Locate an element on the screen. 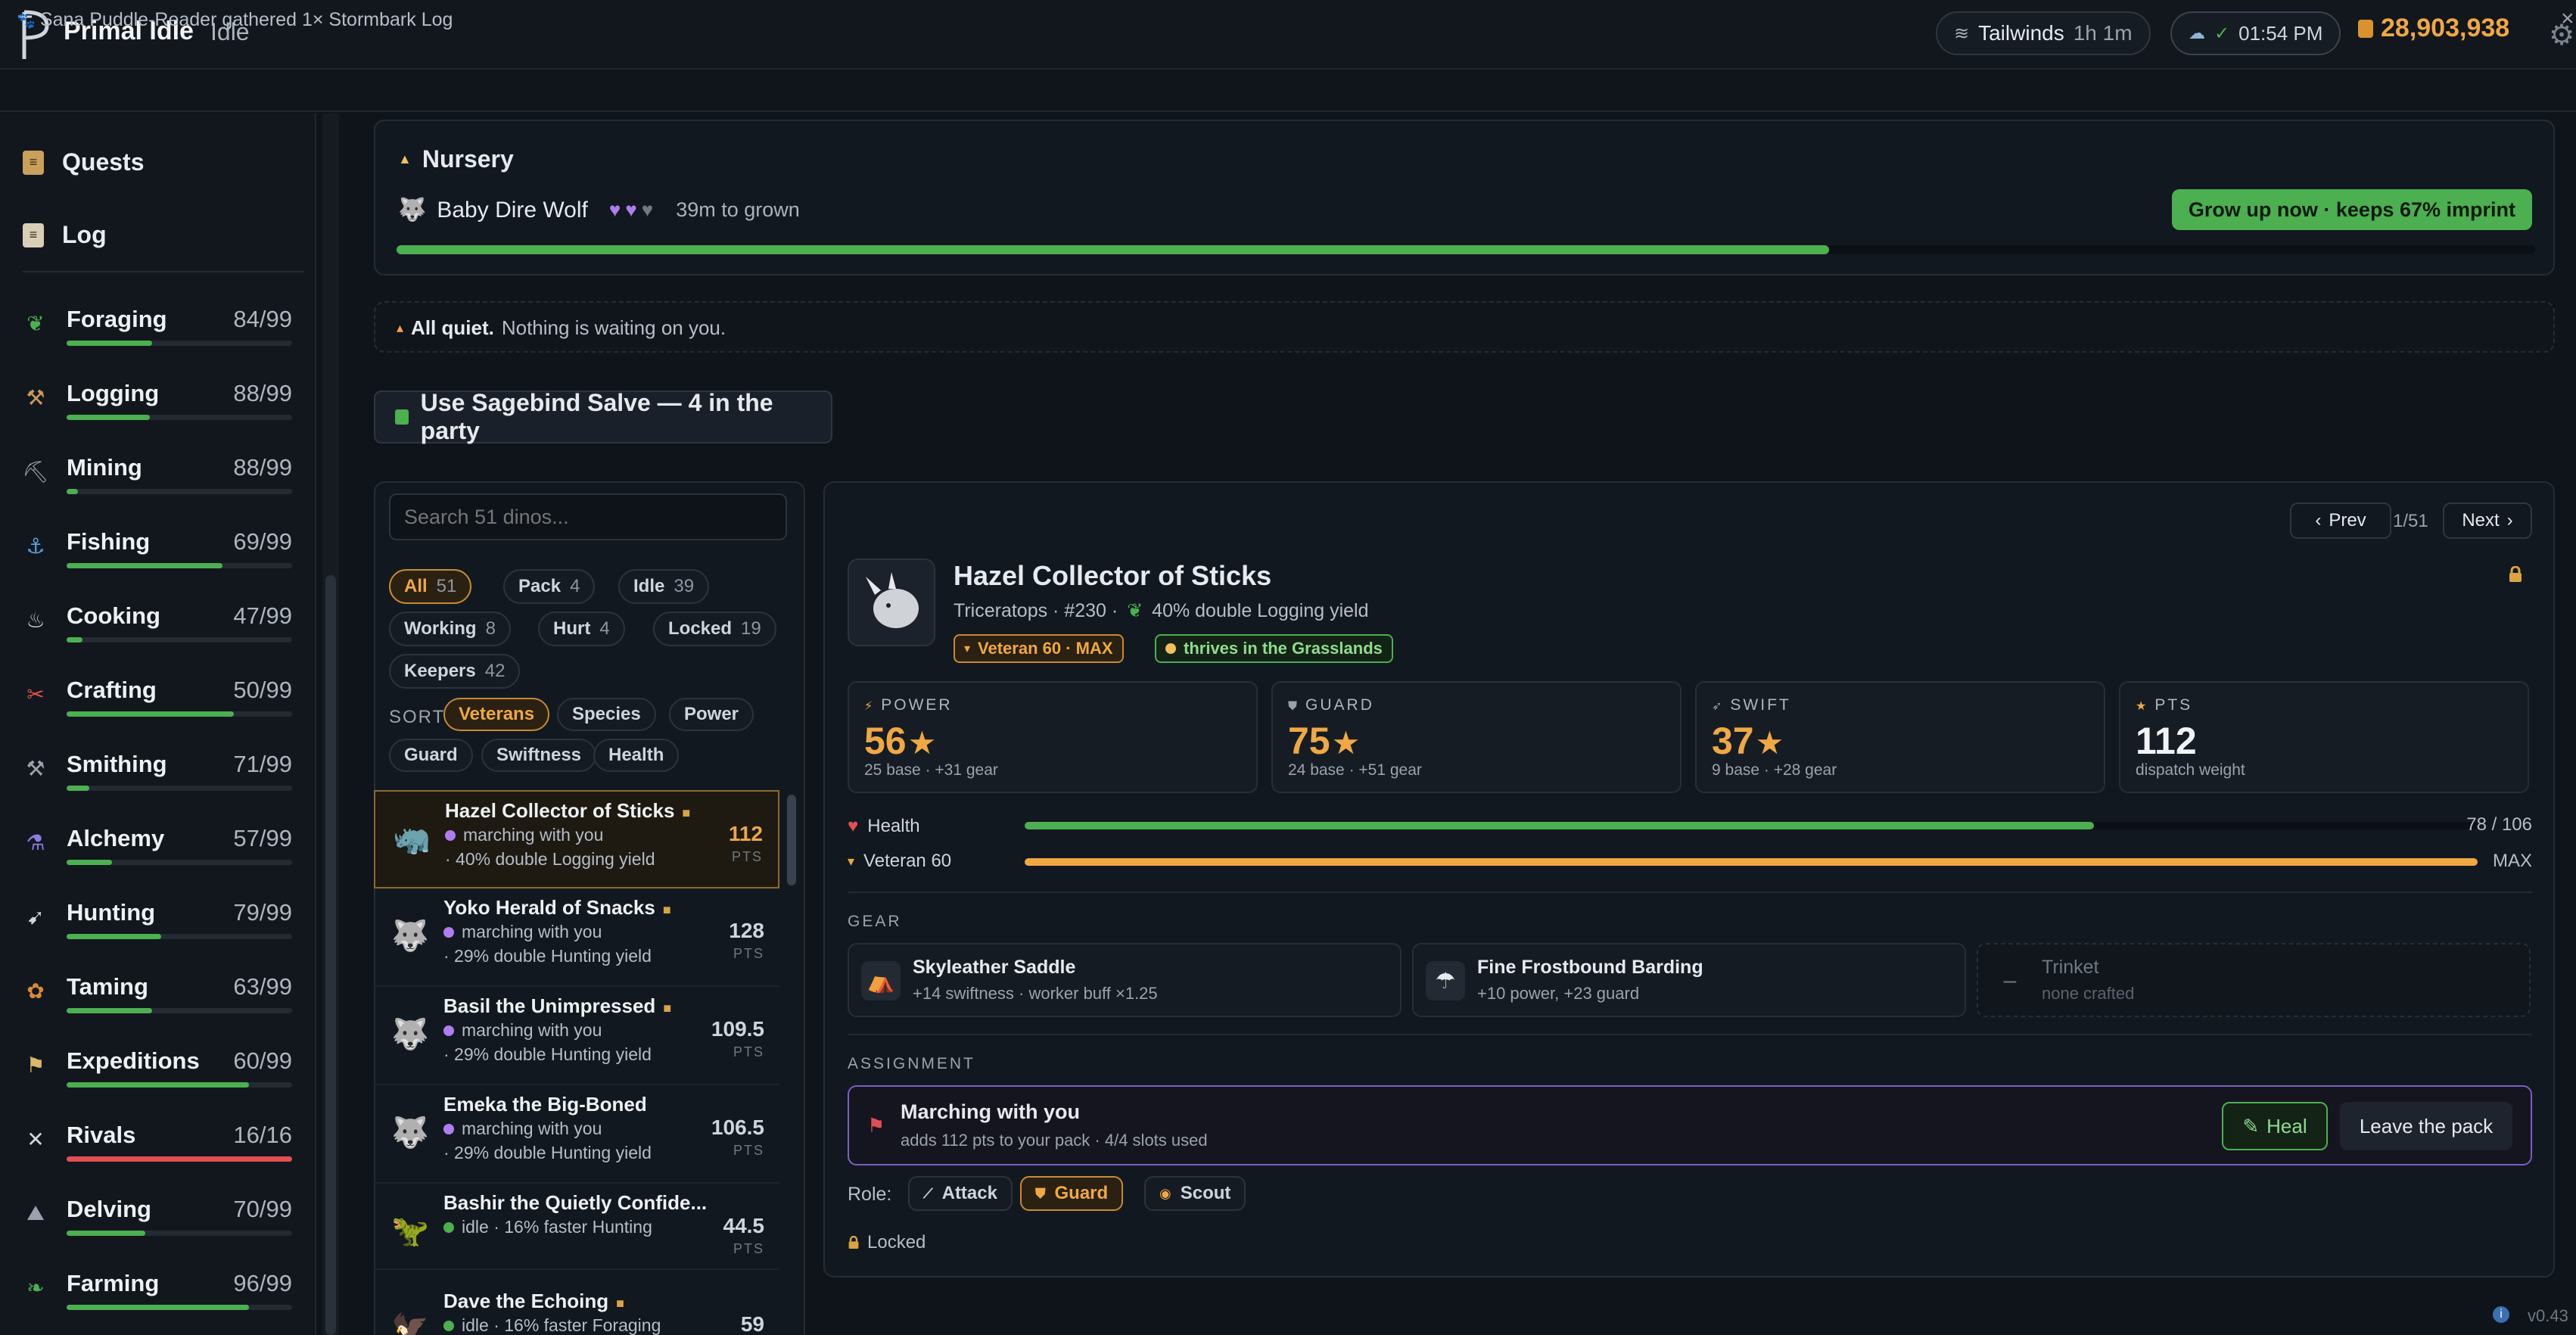 The image size is (2576, 1335). filter-locked: Locked 19 is located at coordinates (714, 628).